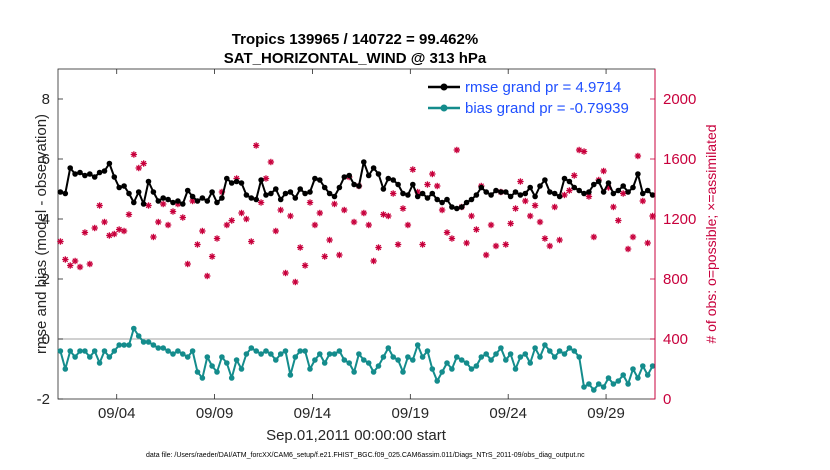 Image resolution: width=830 pixels, height=470 pixels. I want to click on right-tick-label: 800, so click(675, 279).